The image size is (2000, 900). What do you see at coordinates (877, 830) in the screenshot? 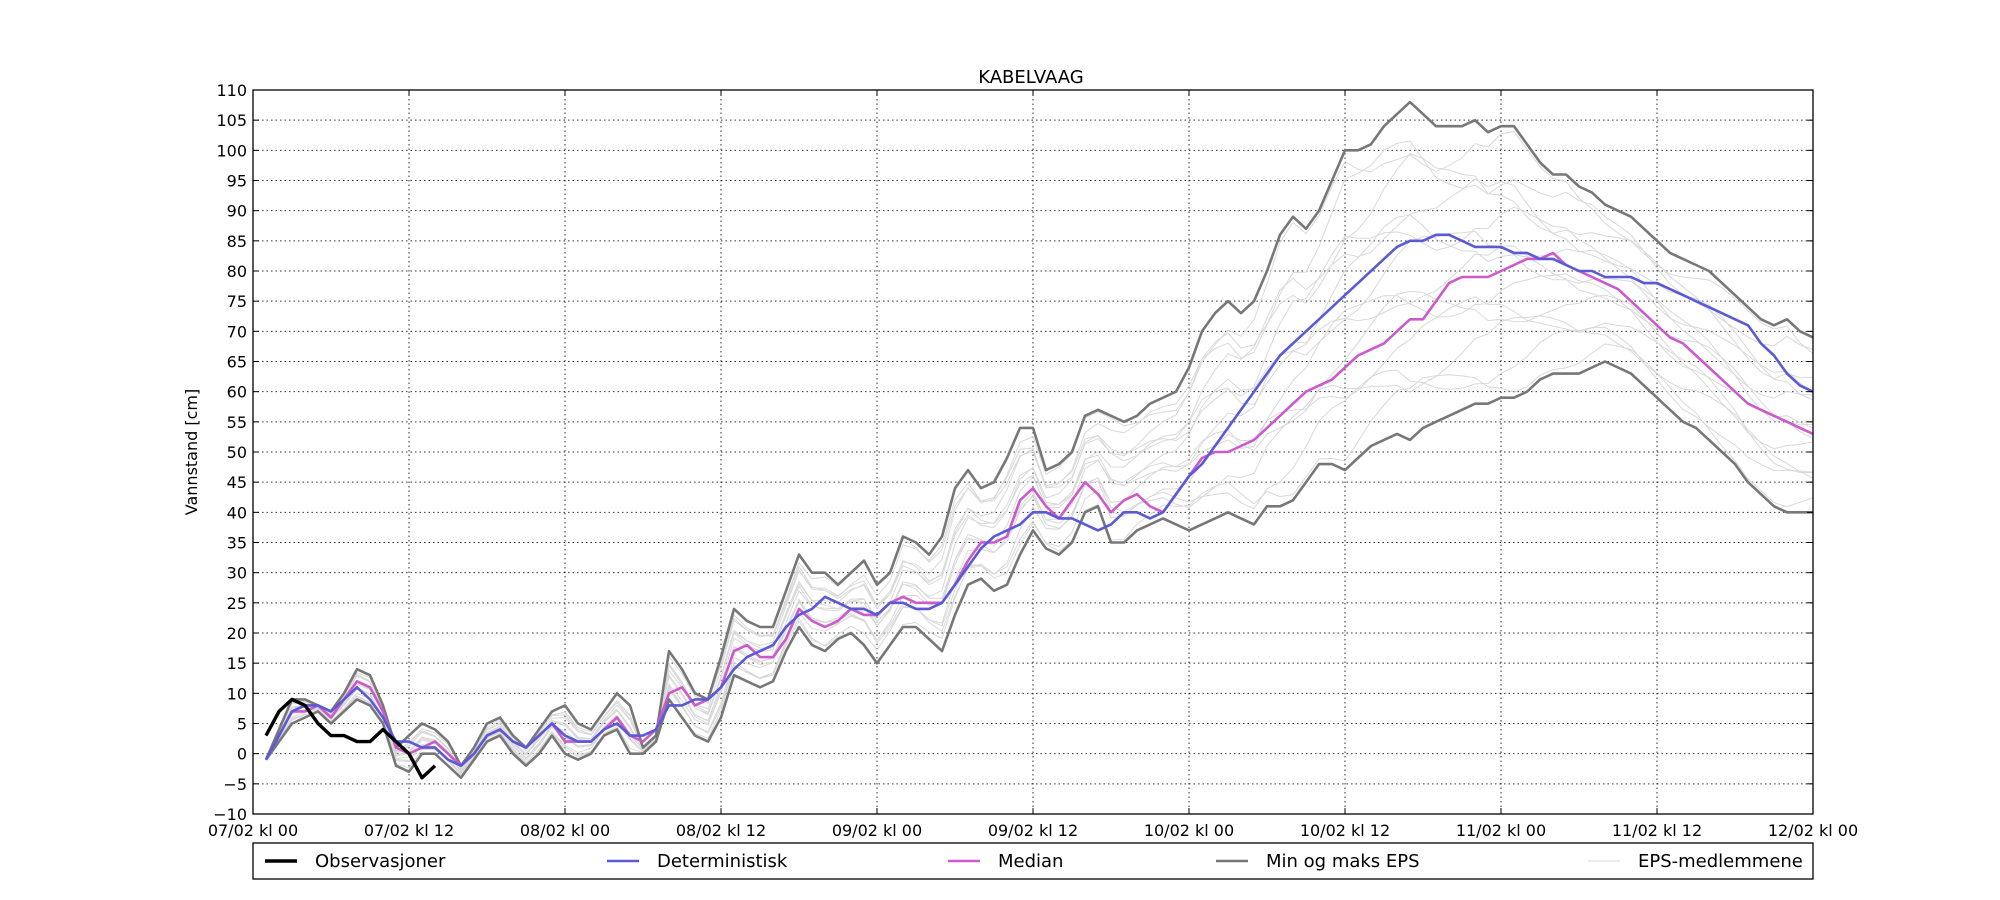
I see `x-tick-label: 09/02 kl 00` at bounding box center [877, 830].